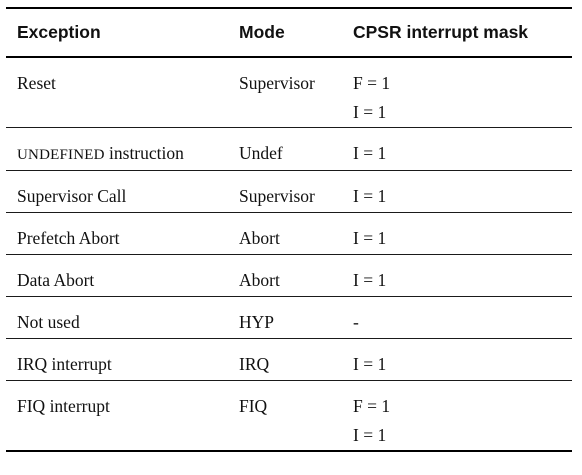 The image size is (582, 475). Describe the element at coordinates (254, 364) in the screenshot. I see `mode-text: IRQ` at that location.